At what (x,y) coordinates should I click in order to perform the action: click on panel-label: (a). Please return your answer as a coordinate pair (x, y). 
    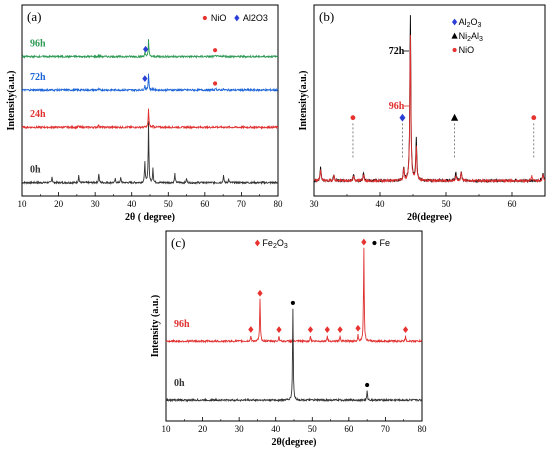
    Looking at the image, I should click on (34, 16).